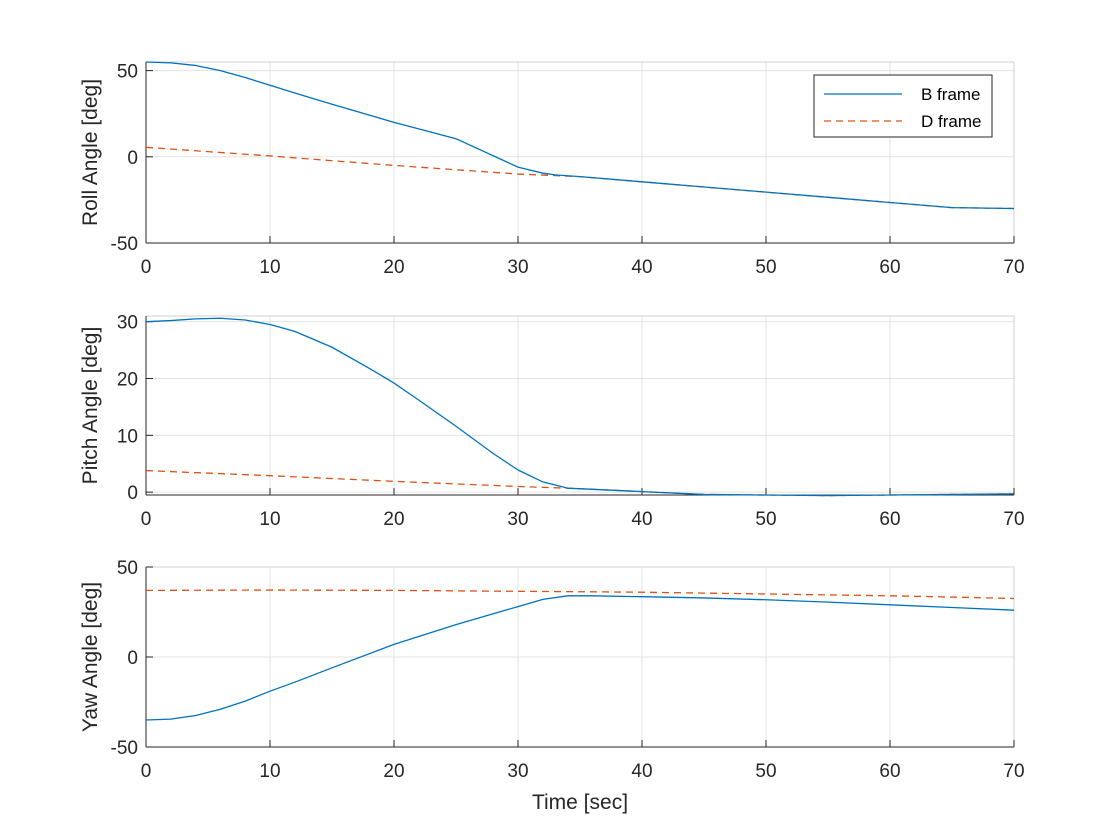 The height and width of the screenshot is (840, 1120). What do you see at coordinates (127, 380) in the screenshot?
I see `y-tick-label: 20` at bounding box center [127, 380].